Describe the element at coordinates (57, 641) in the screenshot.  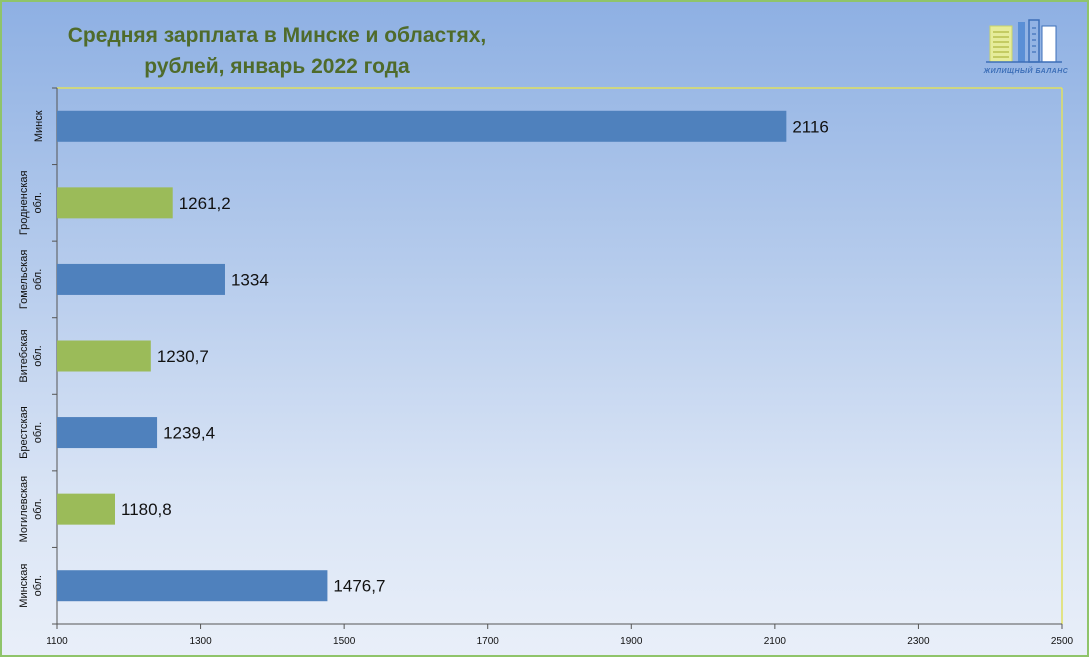
I see `x-tick-label: 1100` at that location.